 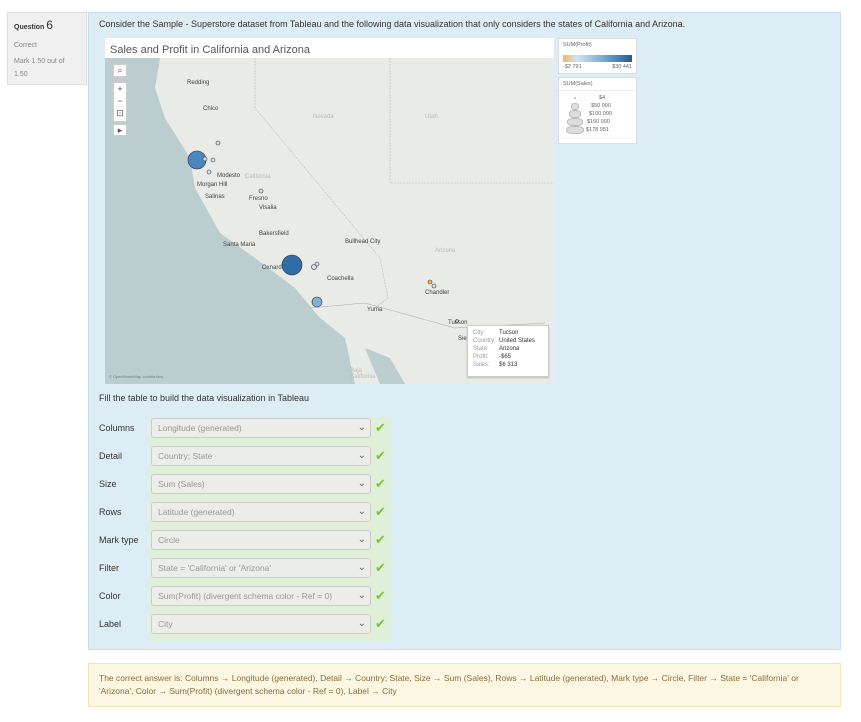 I want to click on question-number: Question 6, so click(x=33, y=25).